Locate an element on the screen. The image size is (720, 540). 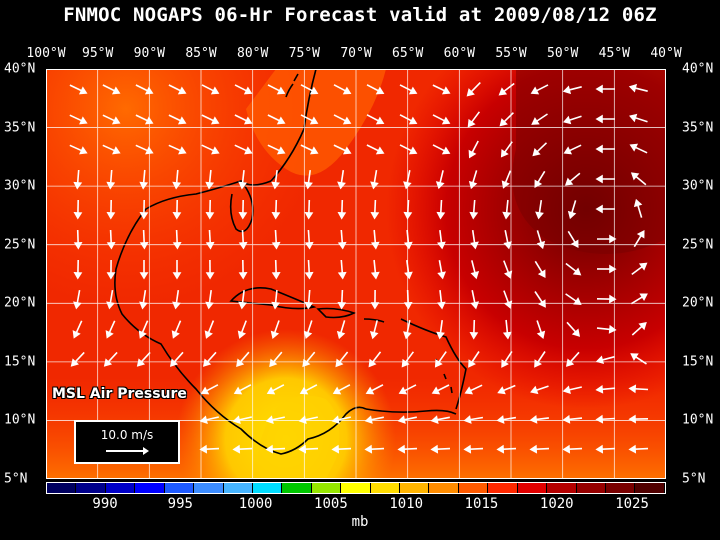
latitude-label-right: 30°N is located at coordinates (698, 186).